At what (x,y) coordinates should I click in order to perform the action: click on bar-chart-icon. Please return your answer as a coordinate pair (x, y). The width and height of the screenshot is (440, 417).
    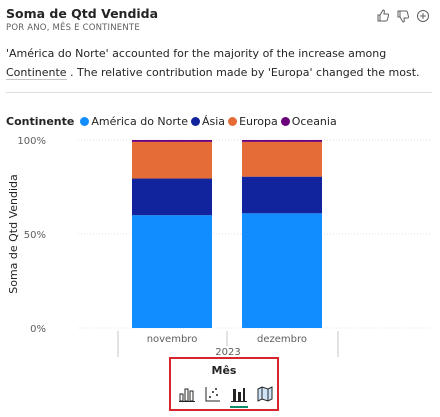
    Looking at the image, I should click on (187, 395).